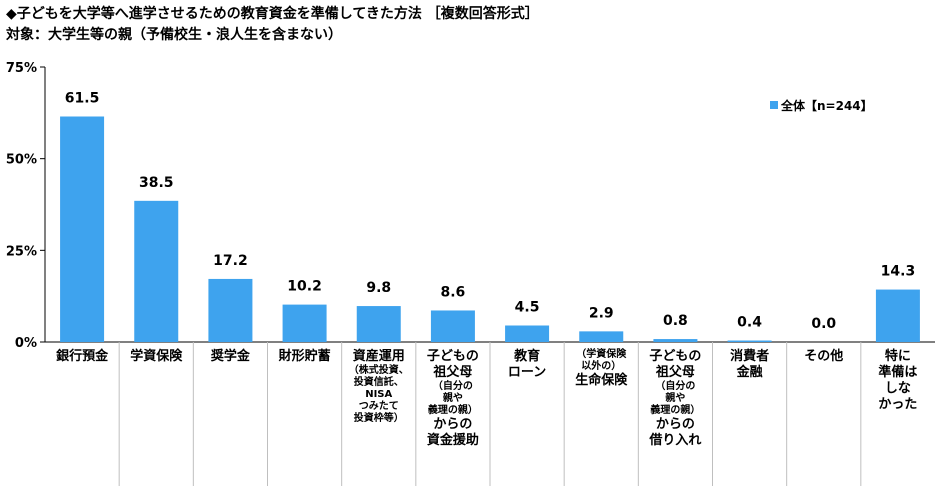 The image size is (940, 488). I want to click on x-tick-label-line: 銀行預金, so click(82, 356).